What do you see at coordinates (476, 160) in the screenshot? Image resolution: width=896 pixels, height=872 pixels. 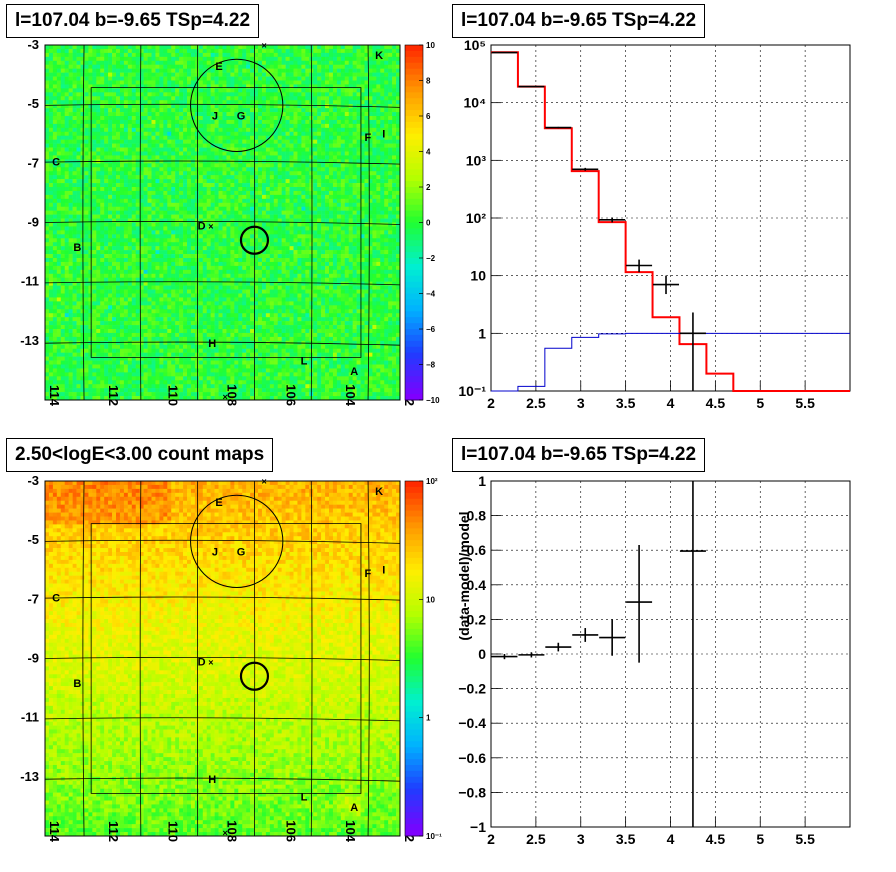 I see `spectrum-y-tick-label: 10³` at bounding box center [476, 160].